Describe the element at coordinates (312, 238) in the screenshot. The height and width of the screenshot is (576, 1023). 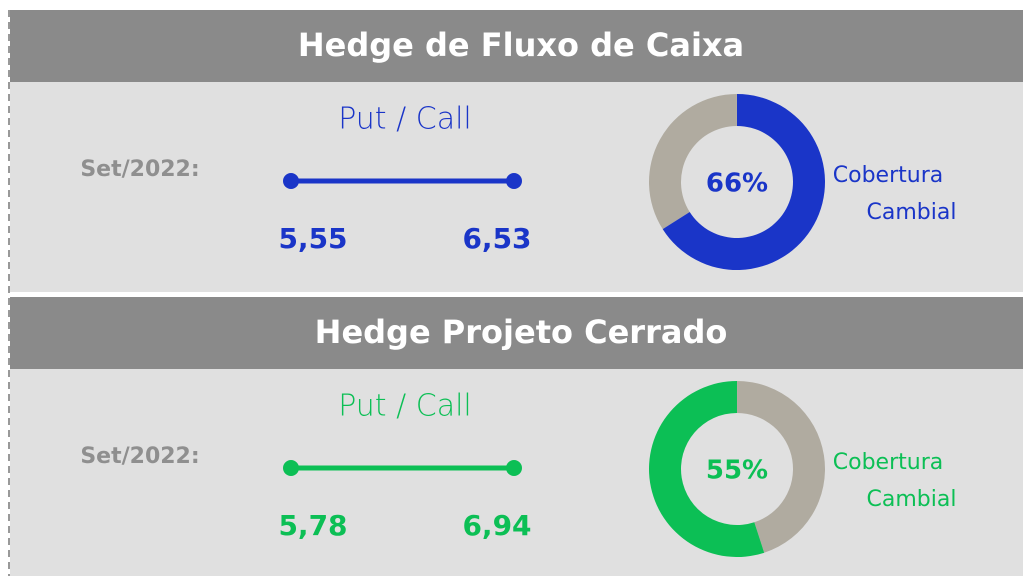
I see `put-value: 5,55` at that location.